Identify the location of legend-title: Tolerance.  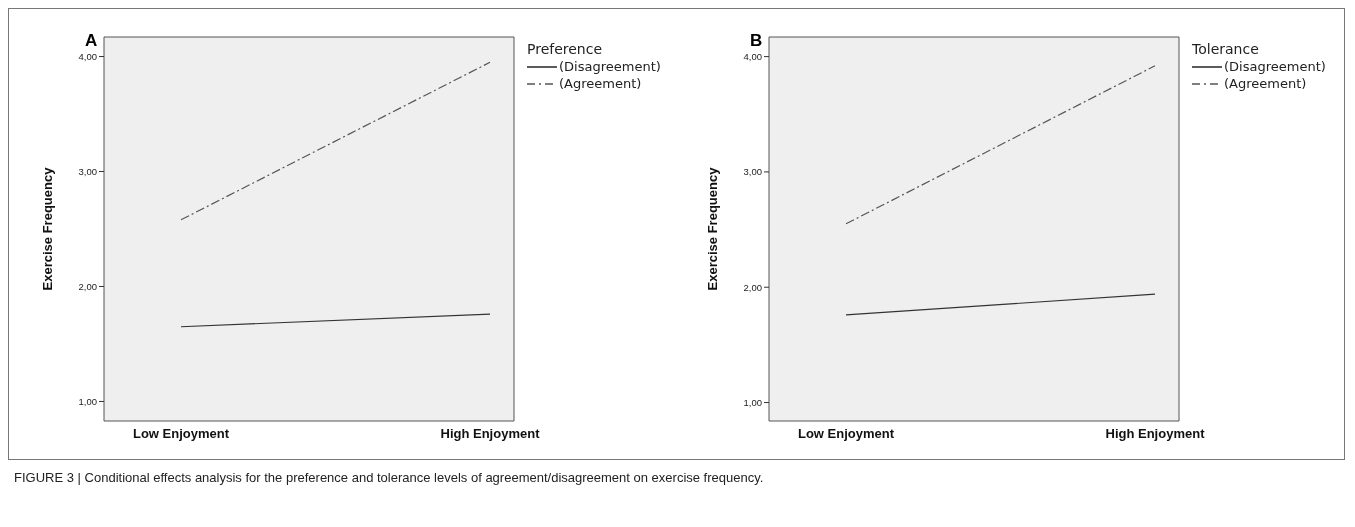
(1226, 49).